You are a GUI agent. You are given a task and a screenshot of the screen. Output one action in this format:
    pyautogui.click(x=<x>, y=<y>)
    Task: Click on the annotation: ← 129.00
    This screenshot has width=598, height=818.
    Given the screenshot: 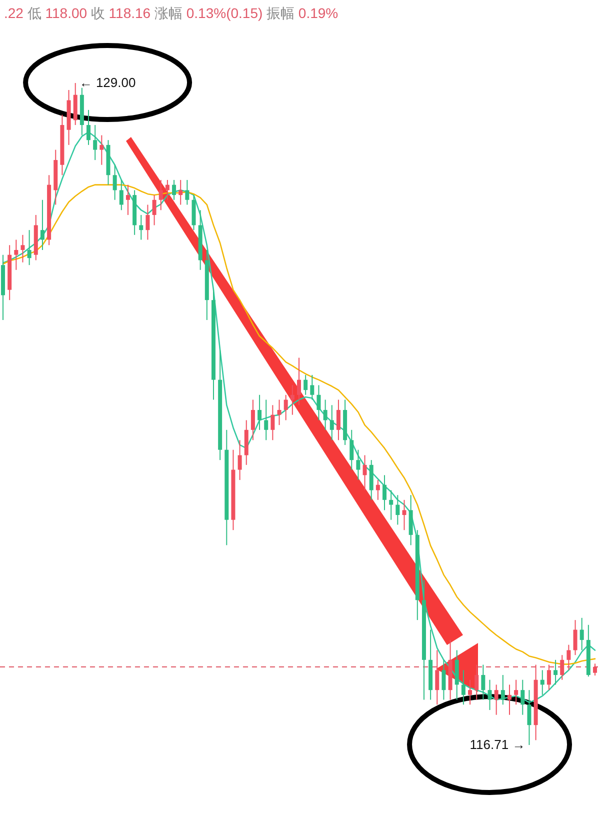 What is the action you would take?
    pyautogui.click(x=107, y=82)
    